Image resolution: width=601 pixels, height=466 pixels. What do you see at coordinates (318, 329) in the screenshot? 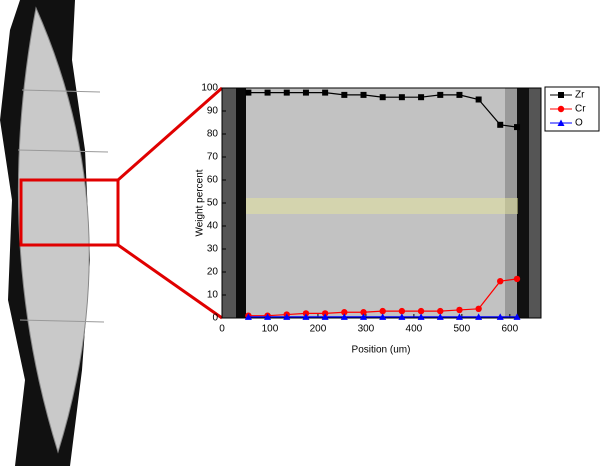
I see `x-tick-label: 200` at bounding box center [318, 329].